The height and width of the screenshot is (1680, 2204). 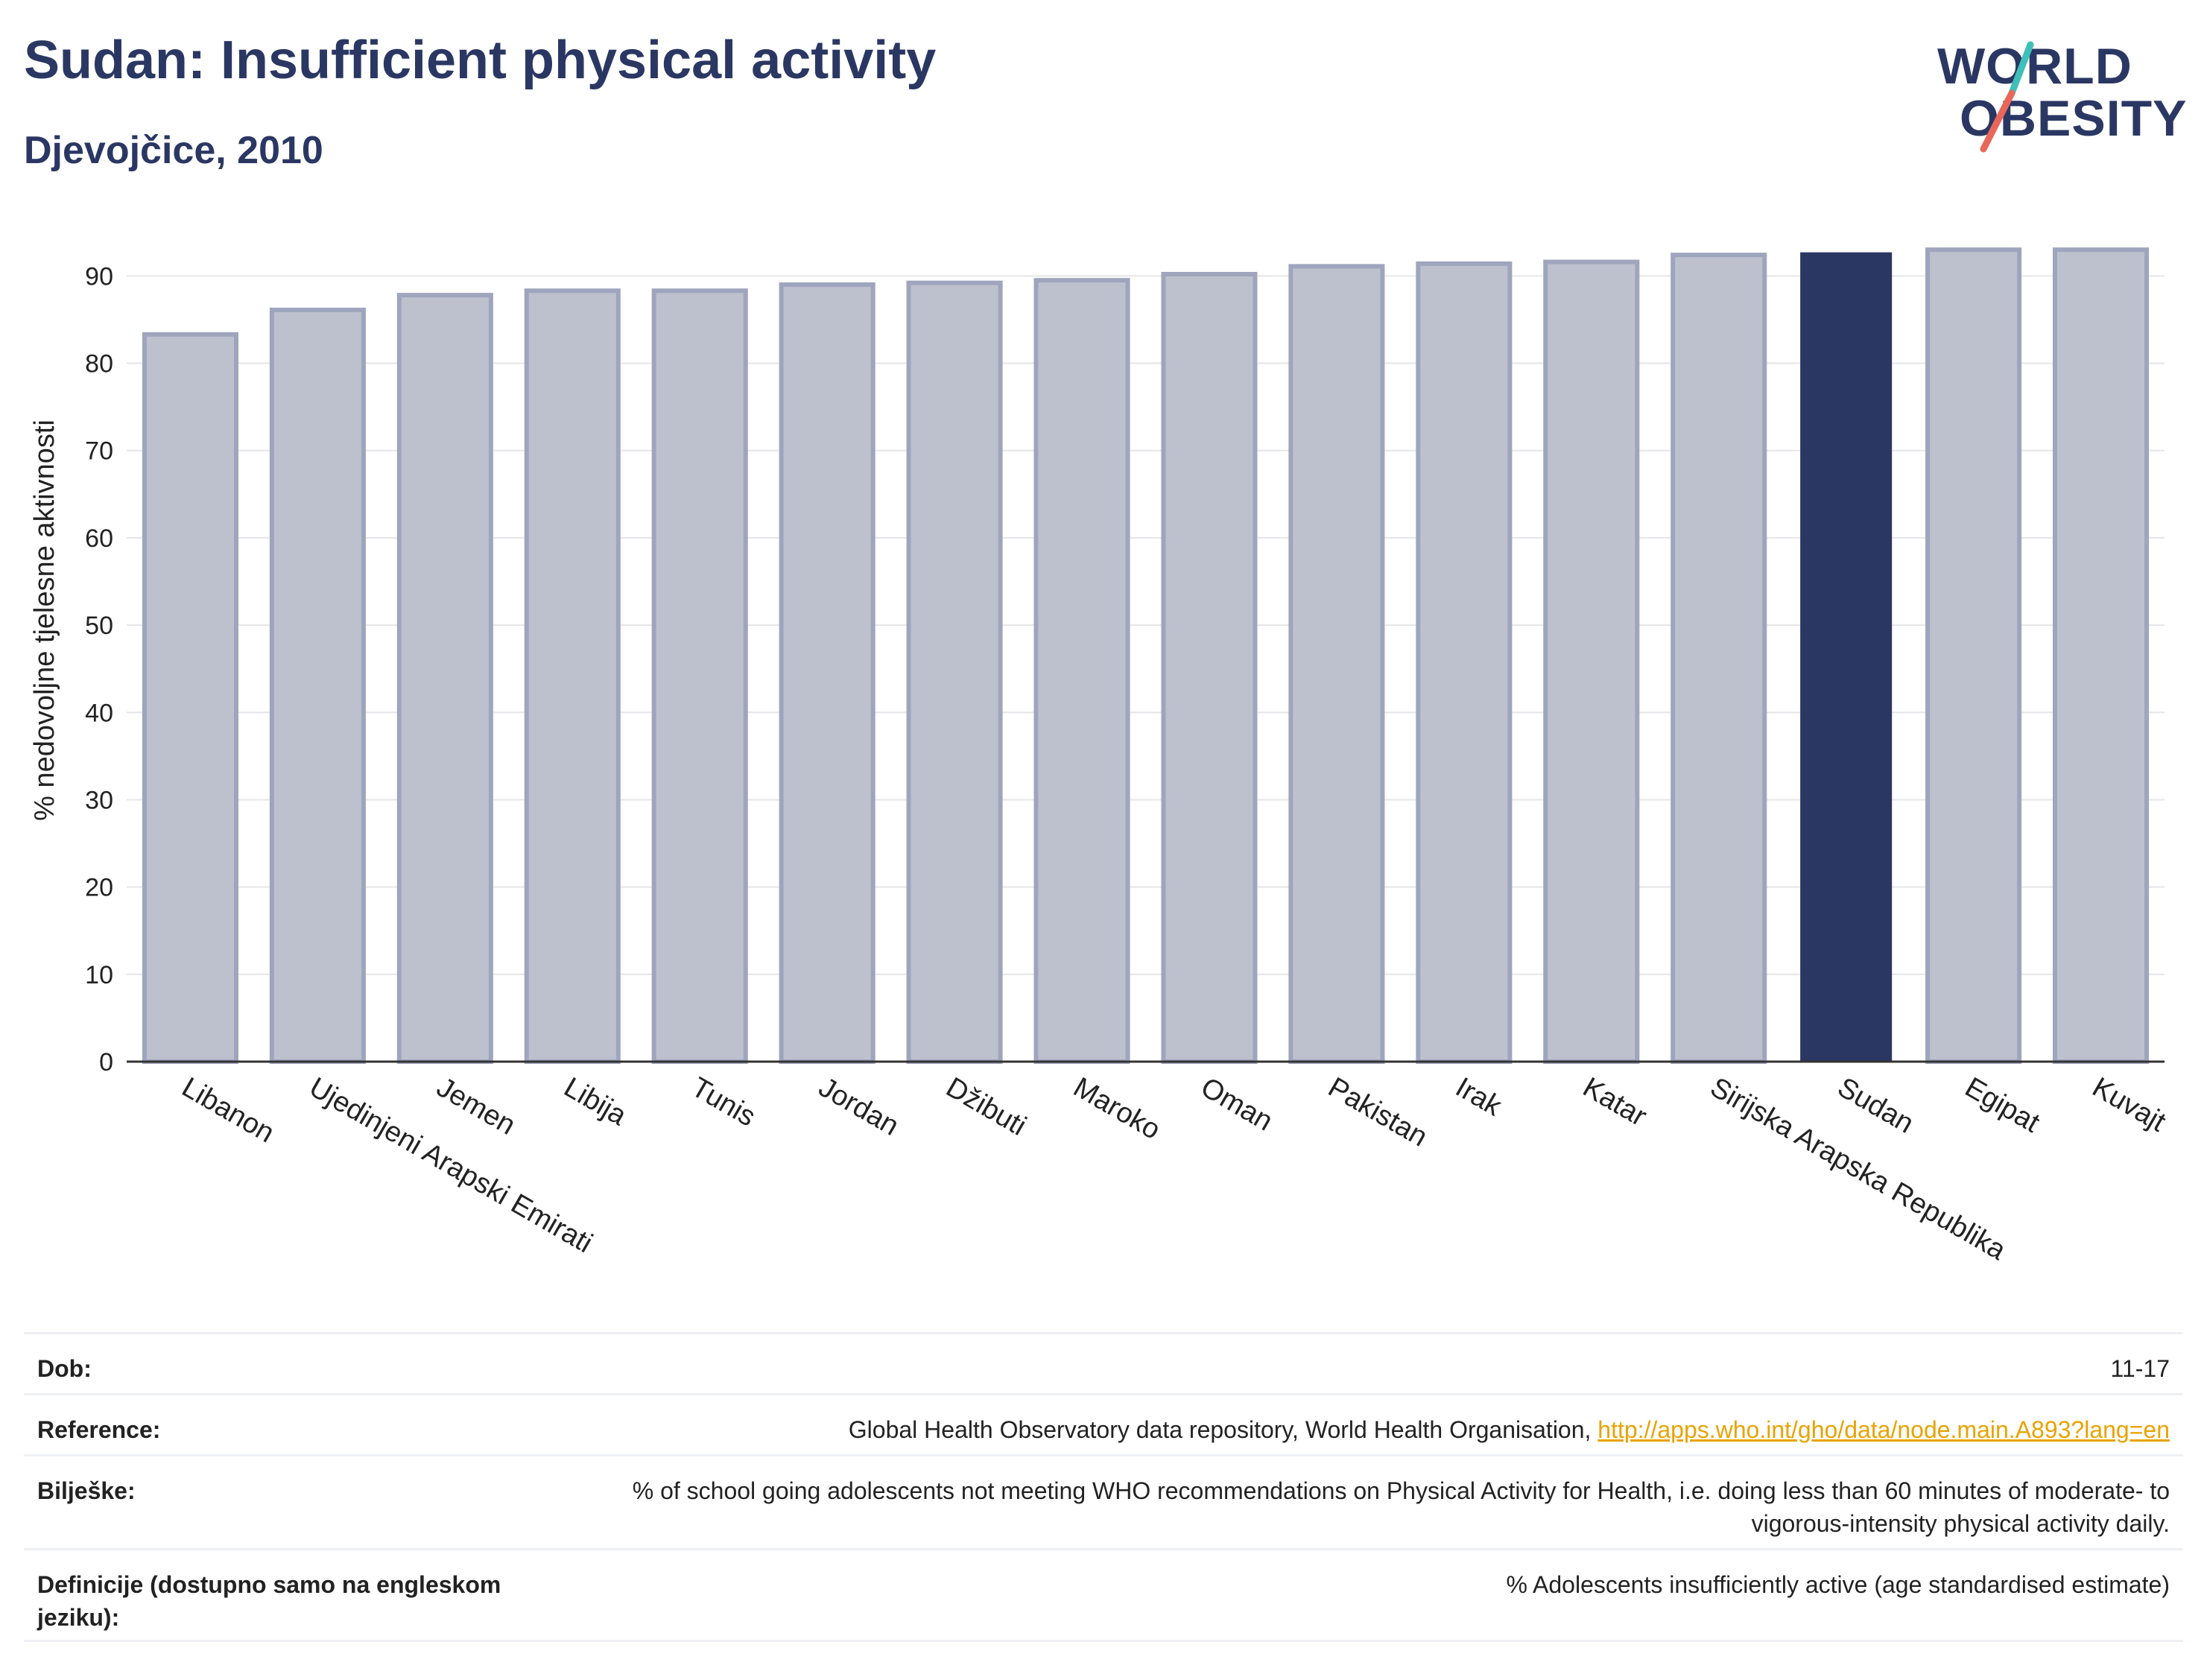 I want to click on bar-oman, so click(x=1209, y=667).